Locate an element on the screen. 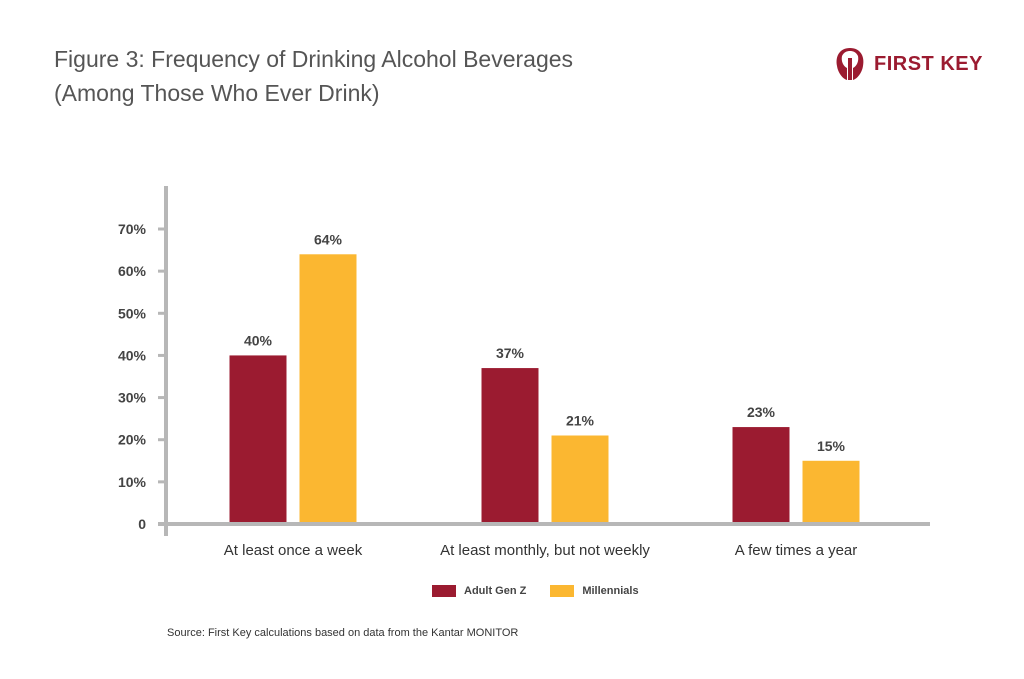  data-label: 23% is located at coordinates (761, 412).